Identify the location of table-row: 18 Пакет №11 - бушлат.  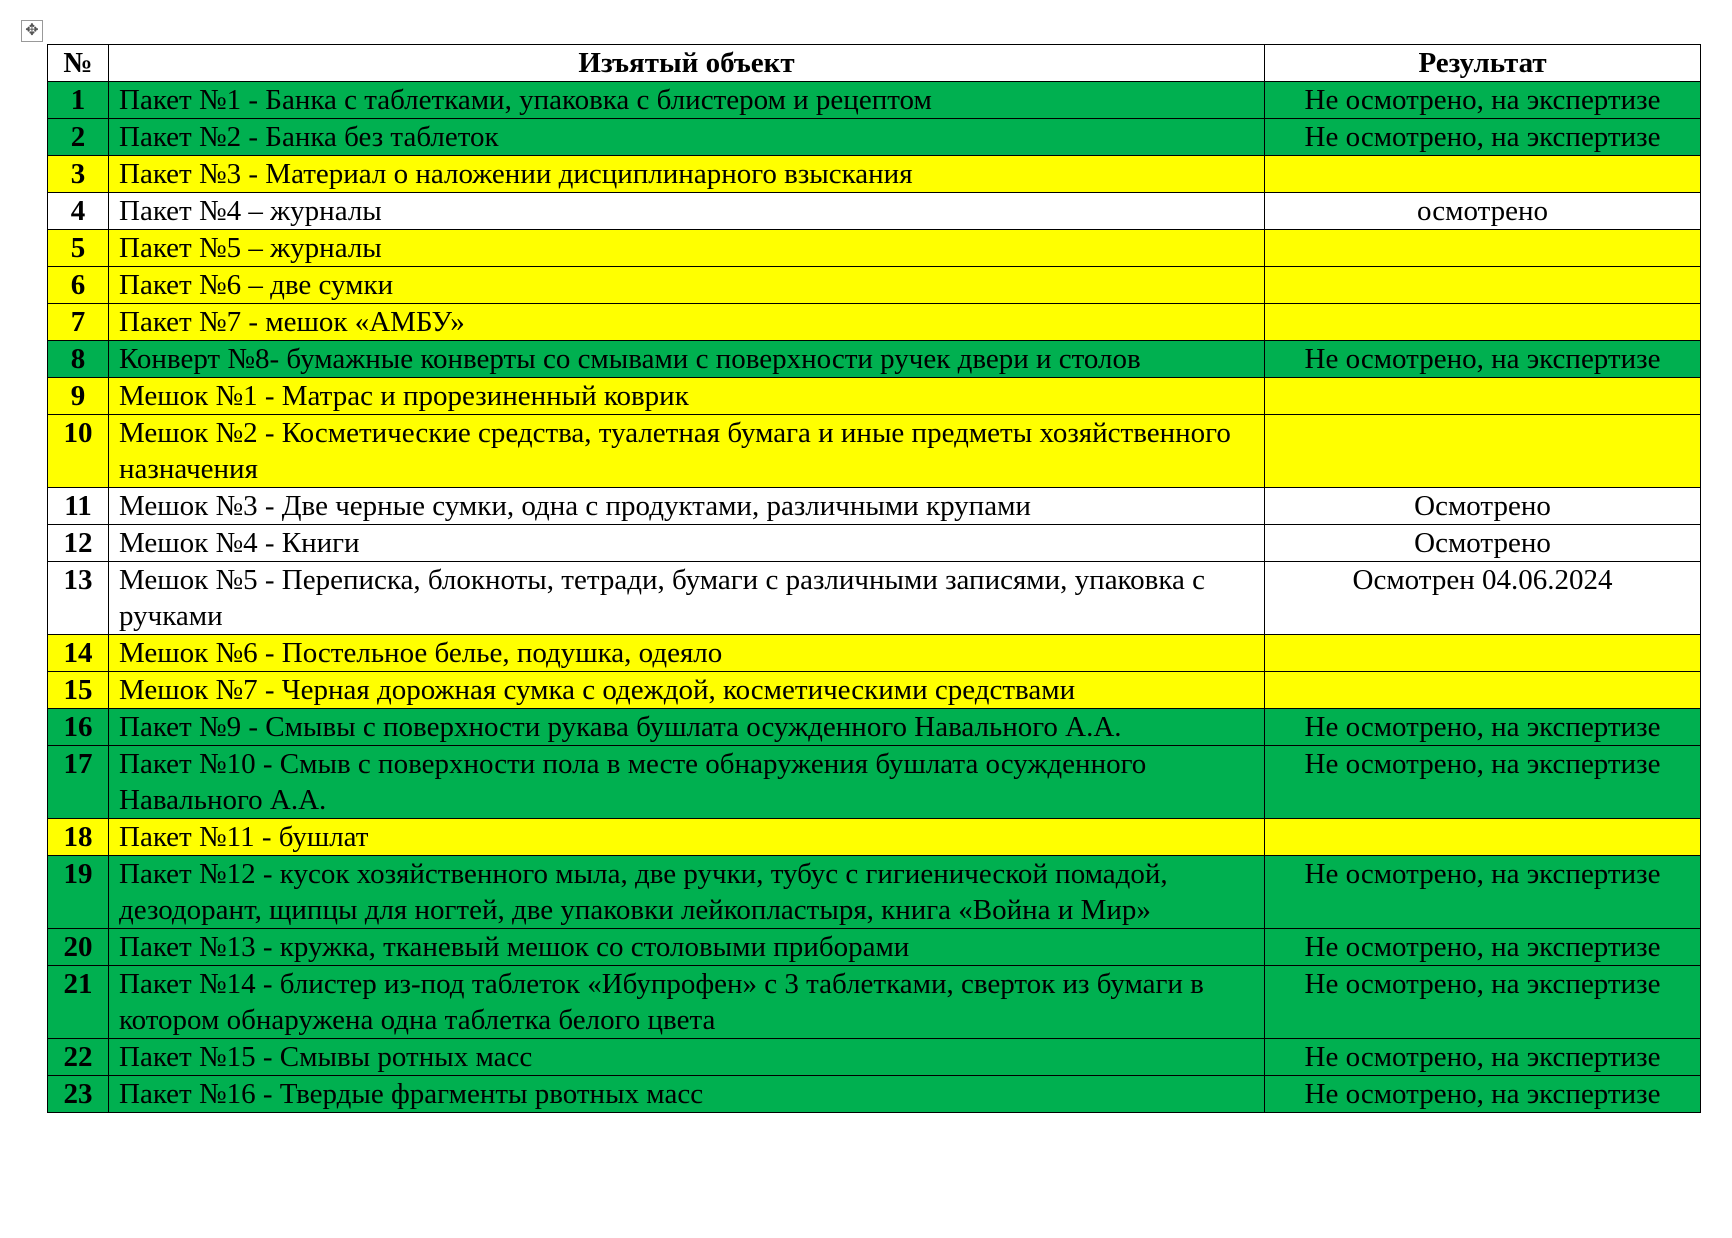
(874, 837).